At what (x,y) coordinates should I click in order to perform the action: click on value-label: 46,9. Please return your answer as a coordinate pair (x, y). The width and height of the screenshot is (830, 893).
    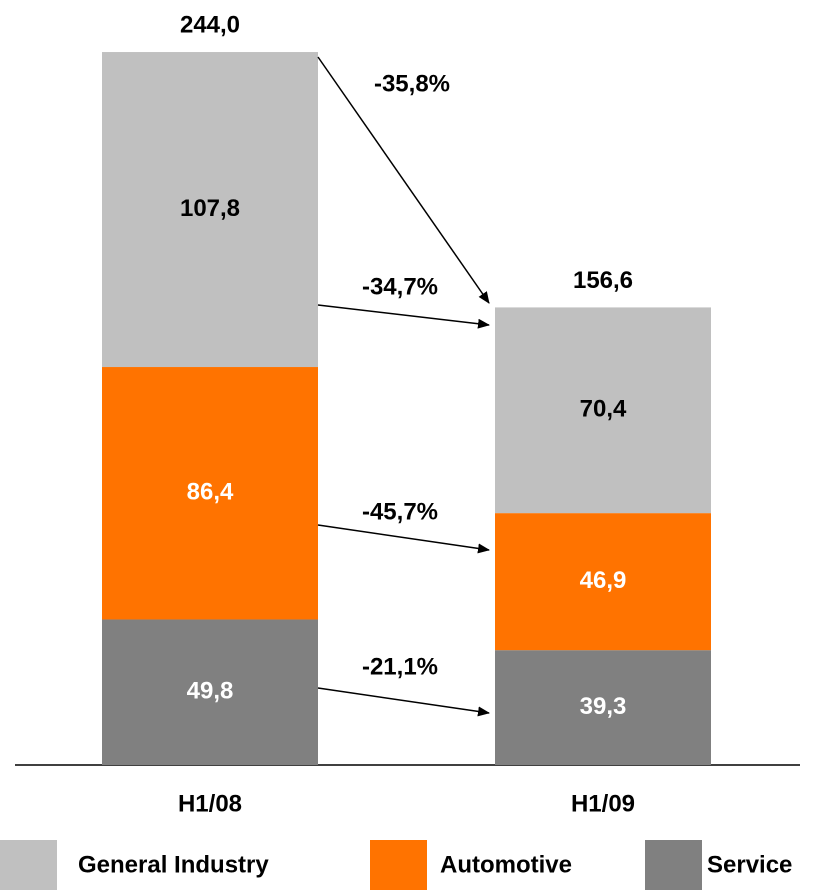
    Looking at the image, I should click on (603, 580).